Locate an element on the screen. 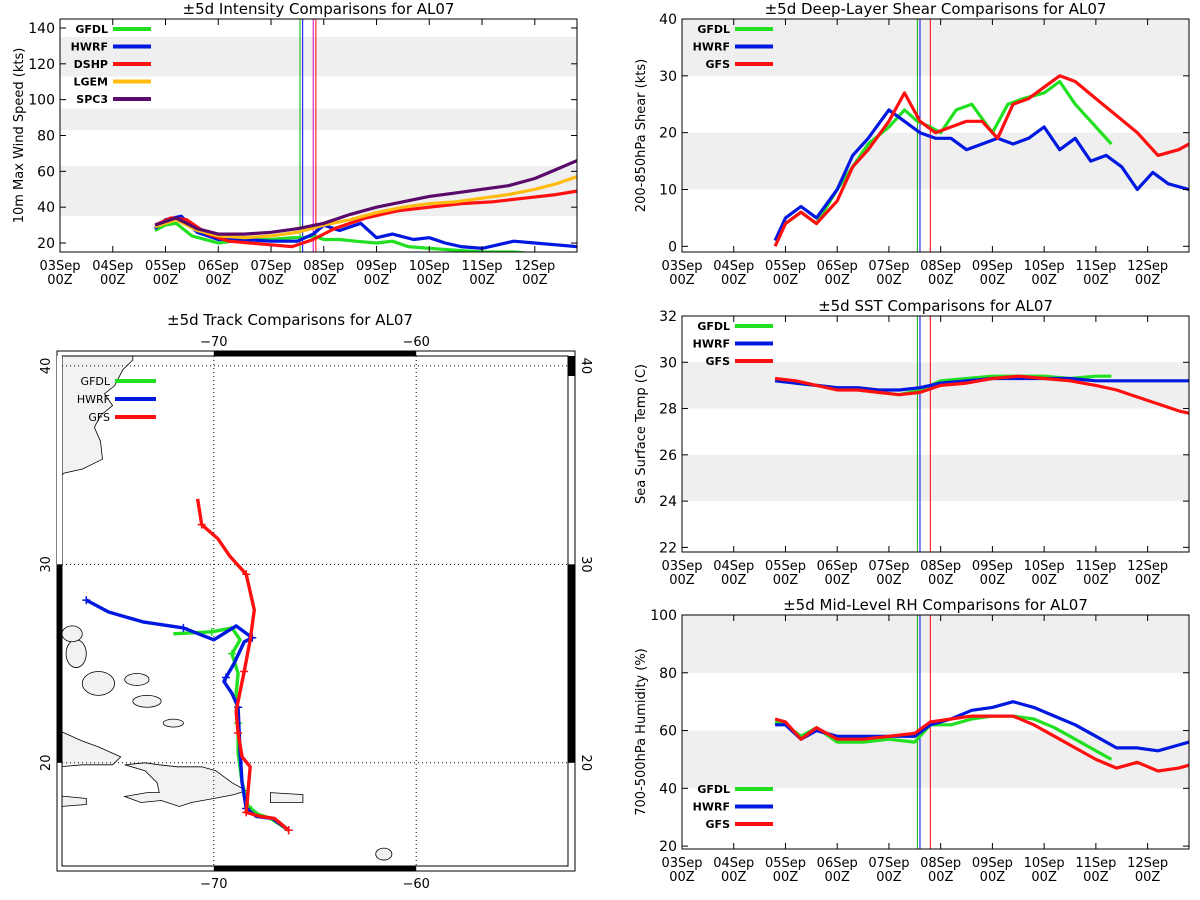 The width and height of the screenshot is (1200, 900). us-east-coast-land is located at coordinates (98, 416).